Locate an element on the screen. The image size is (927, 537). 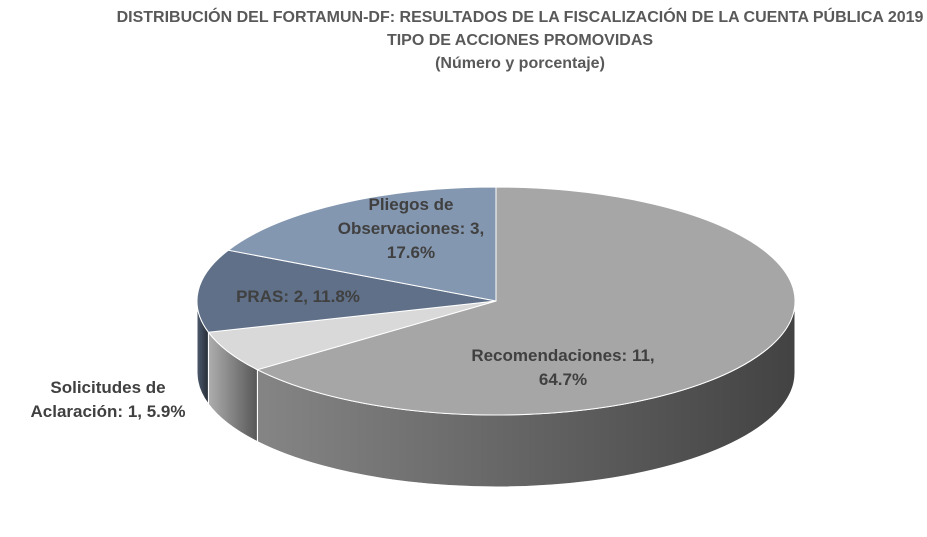
label-value: 3, 17.6% is located at coordinates (435, 240).